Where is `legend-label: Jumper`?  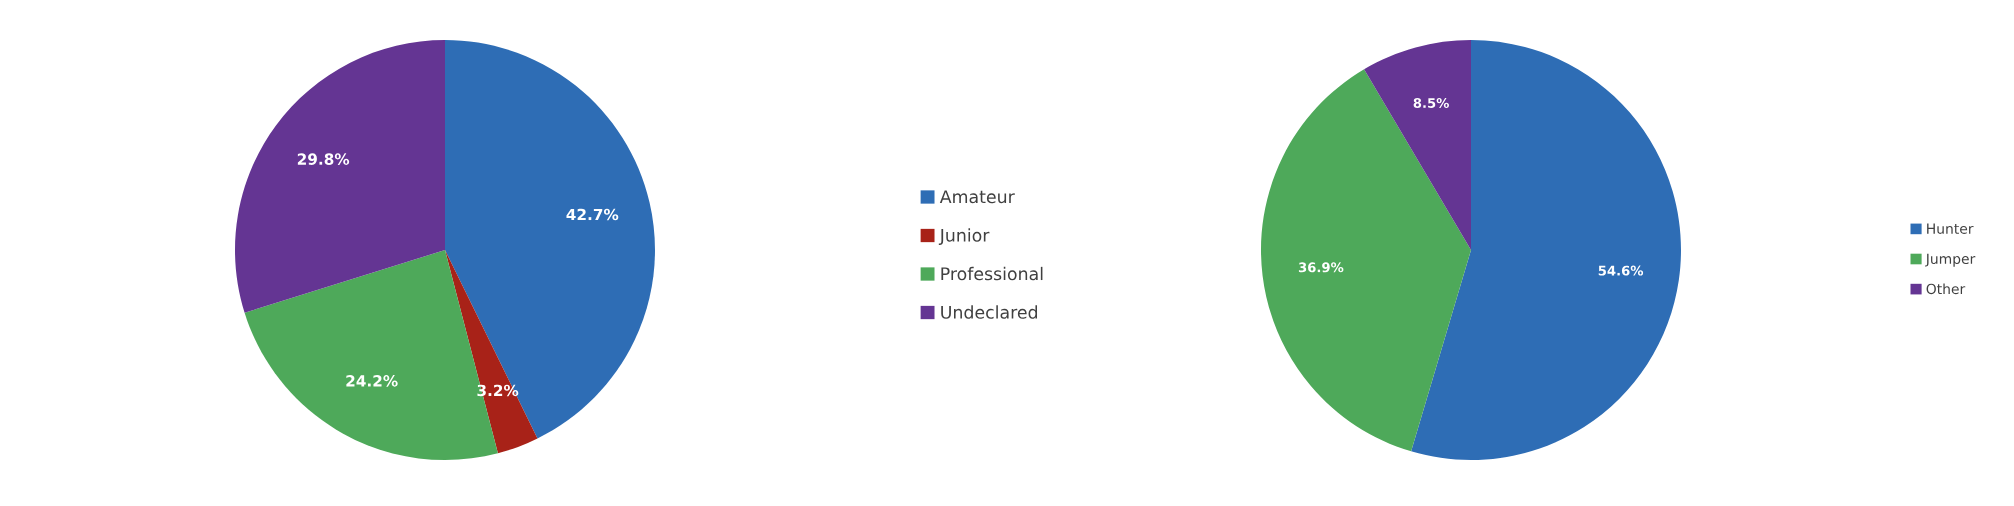
legend-label: Jumper is located at coordinates (1950, 260).